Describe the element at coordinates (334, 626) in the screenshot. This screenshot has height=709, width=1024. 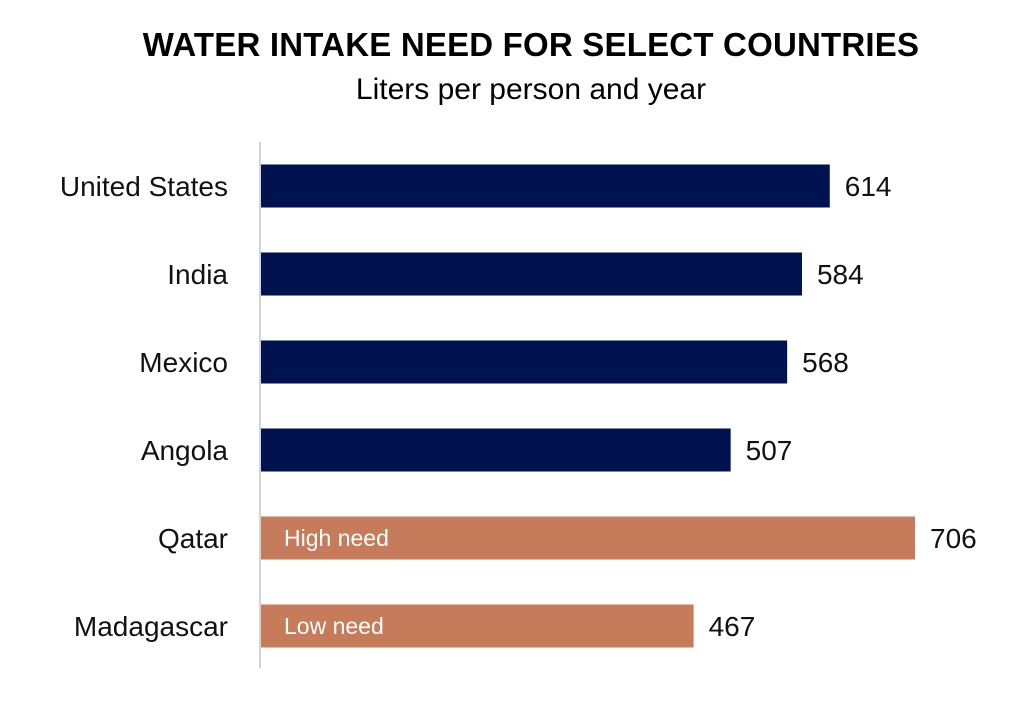
I see `annotation-madagascar: Low need` at that location.